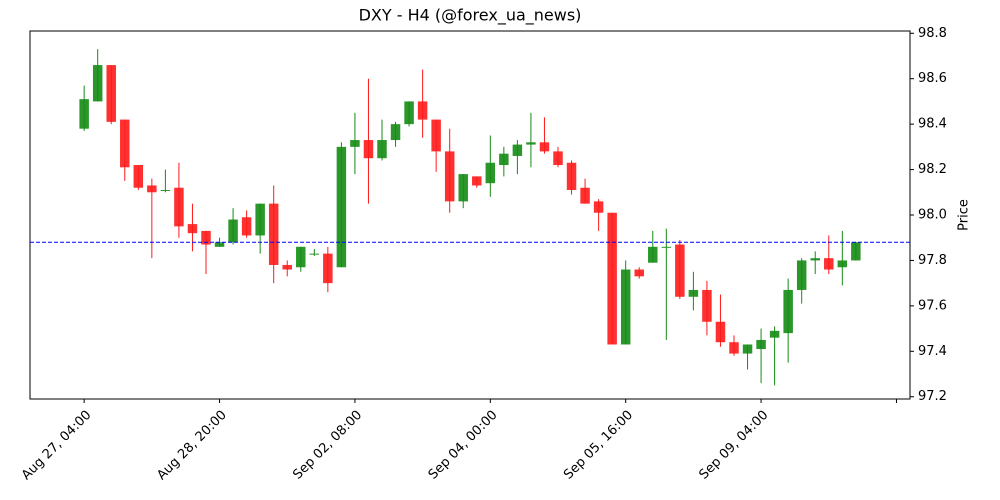  I want to click on y-tick-label: 97.8, so click(932, 260).